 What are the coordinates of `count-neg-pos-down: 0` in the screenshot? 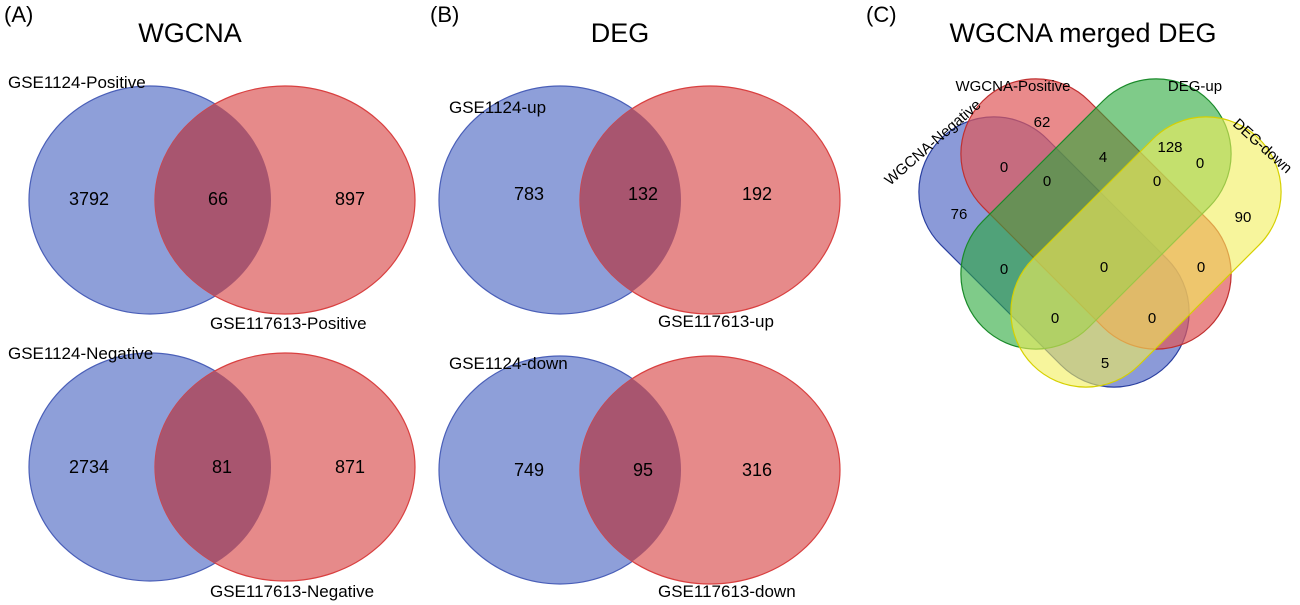 It's located at (1152, 318).